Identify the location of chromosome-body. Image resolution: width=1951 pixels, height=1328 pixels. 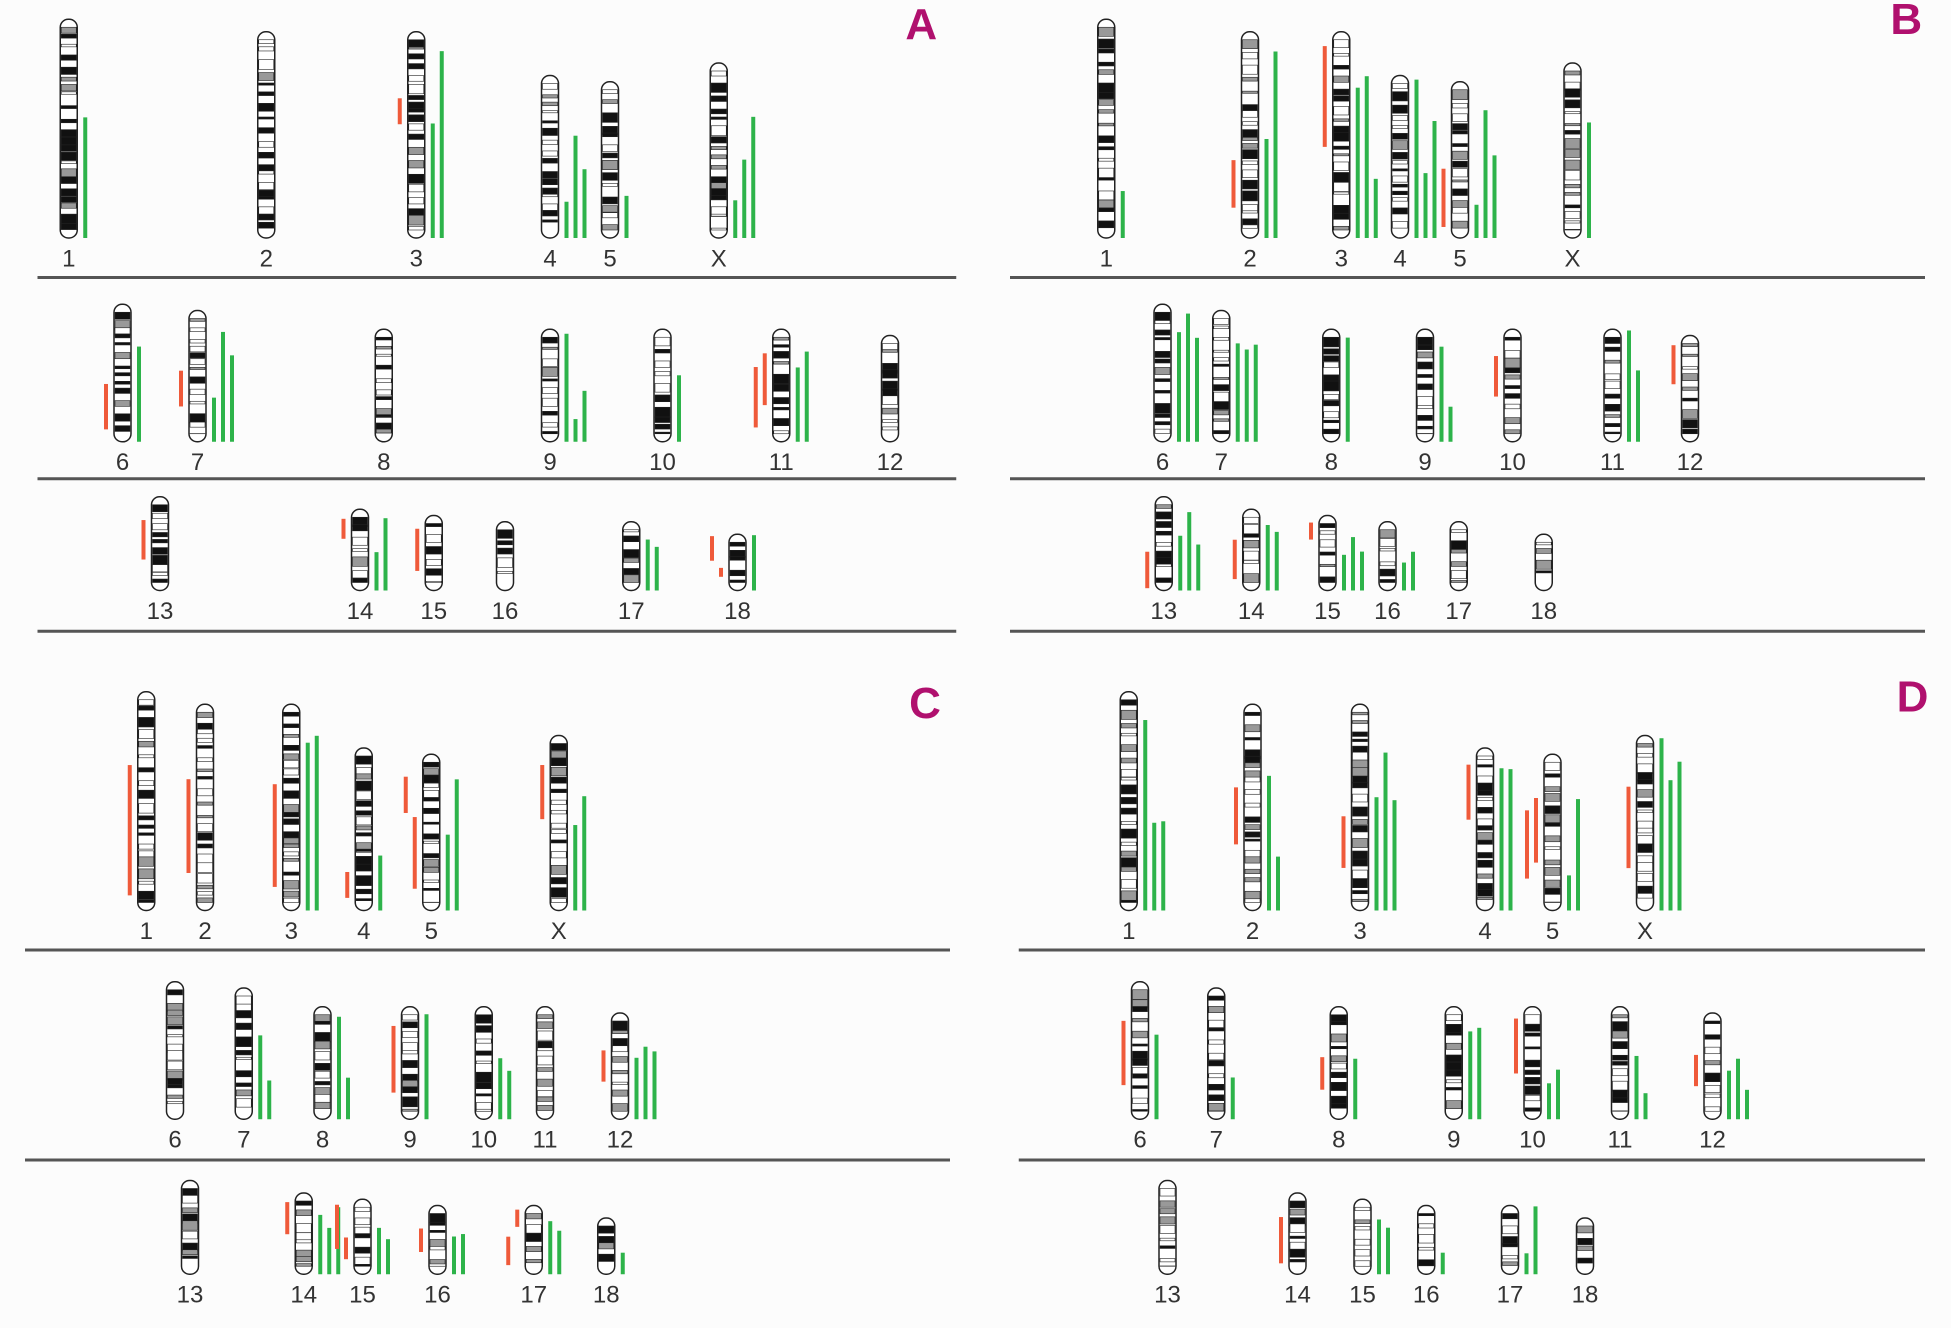
(1712, 1066).